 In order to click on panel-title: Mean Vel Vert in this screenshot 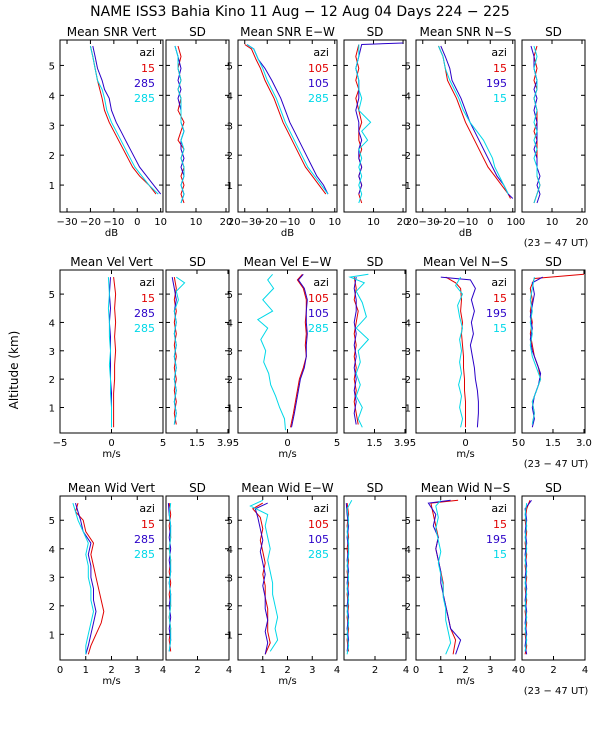, I will do `click(111, 262)`.